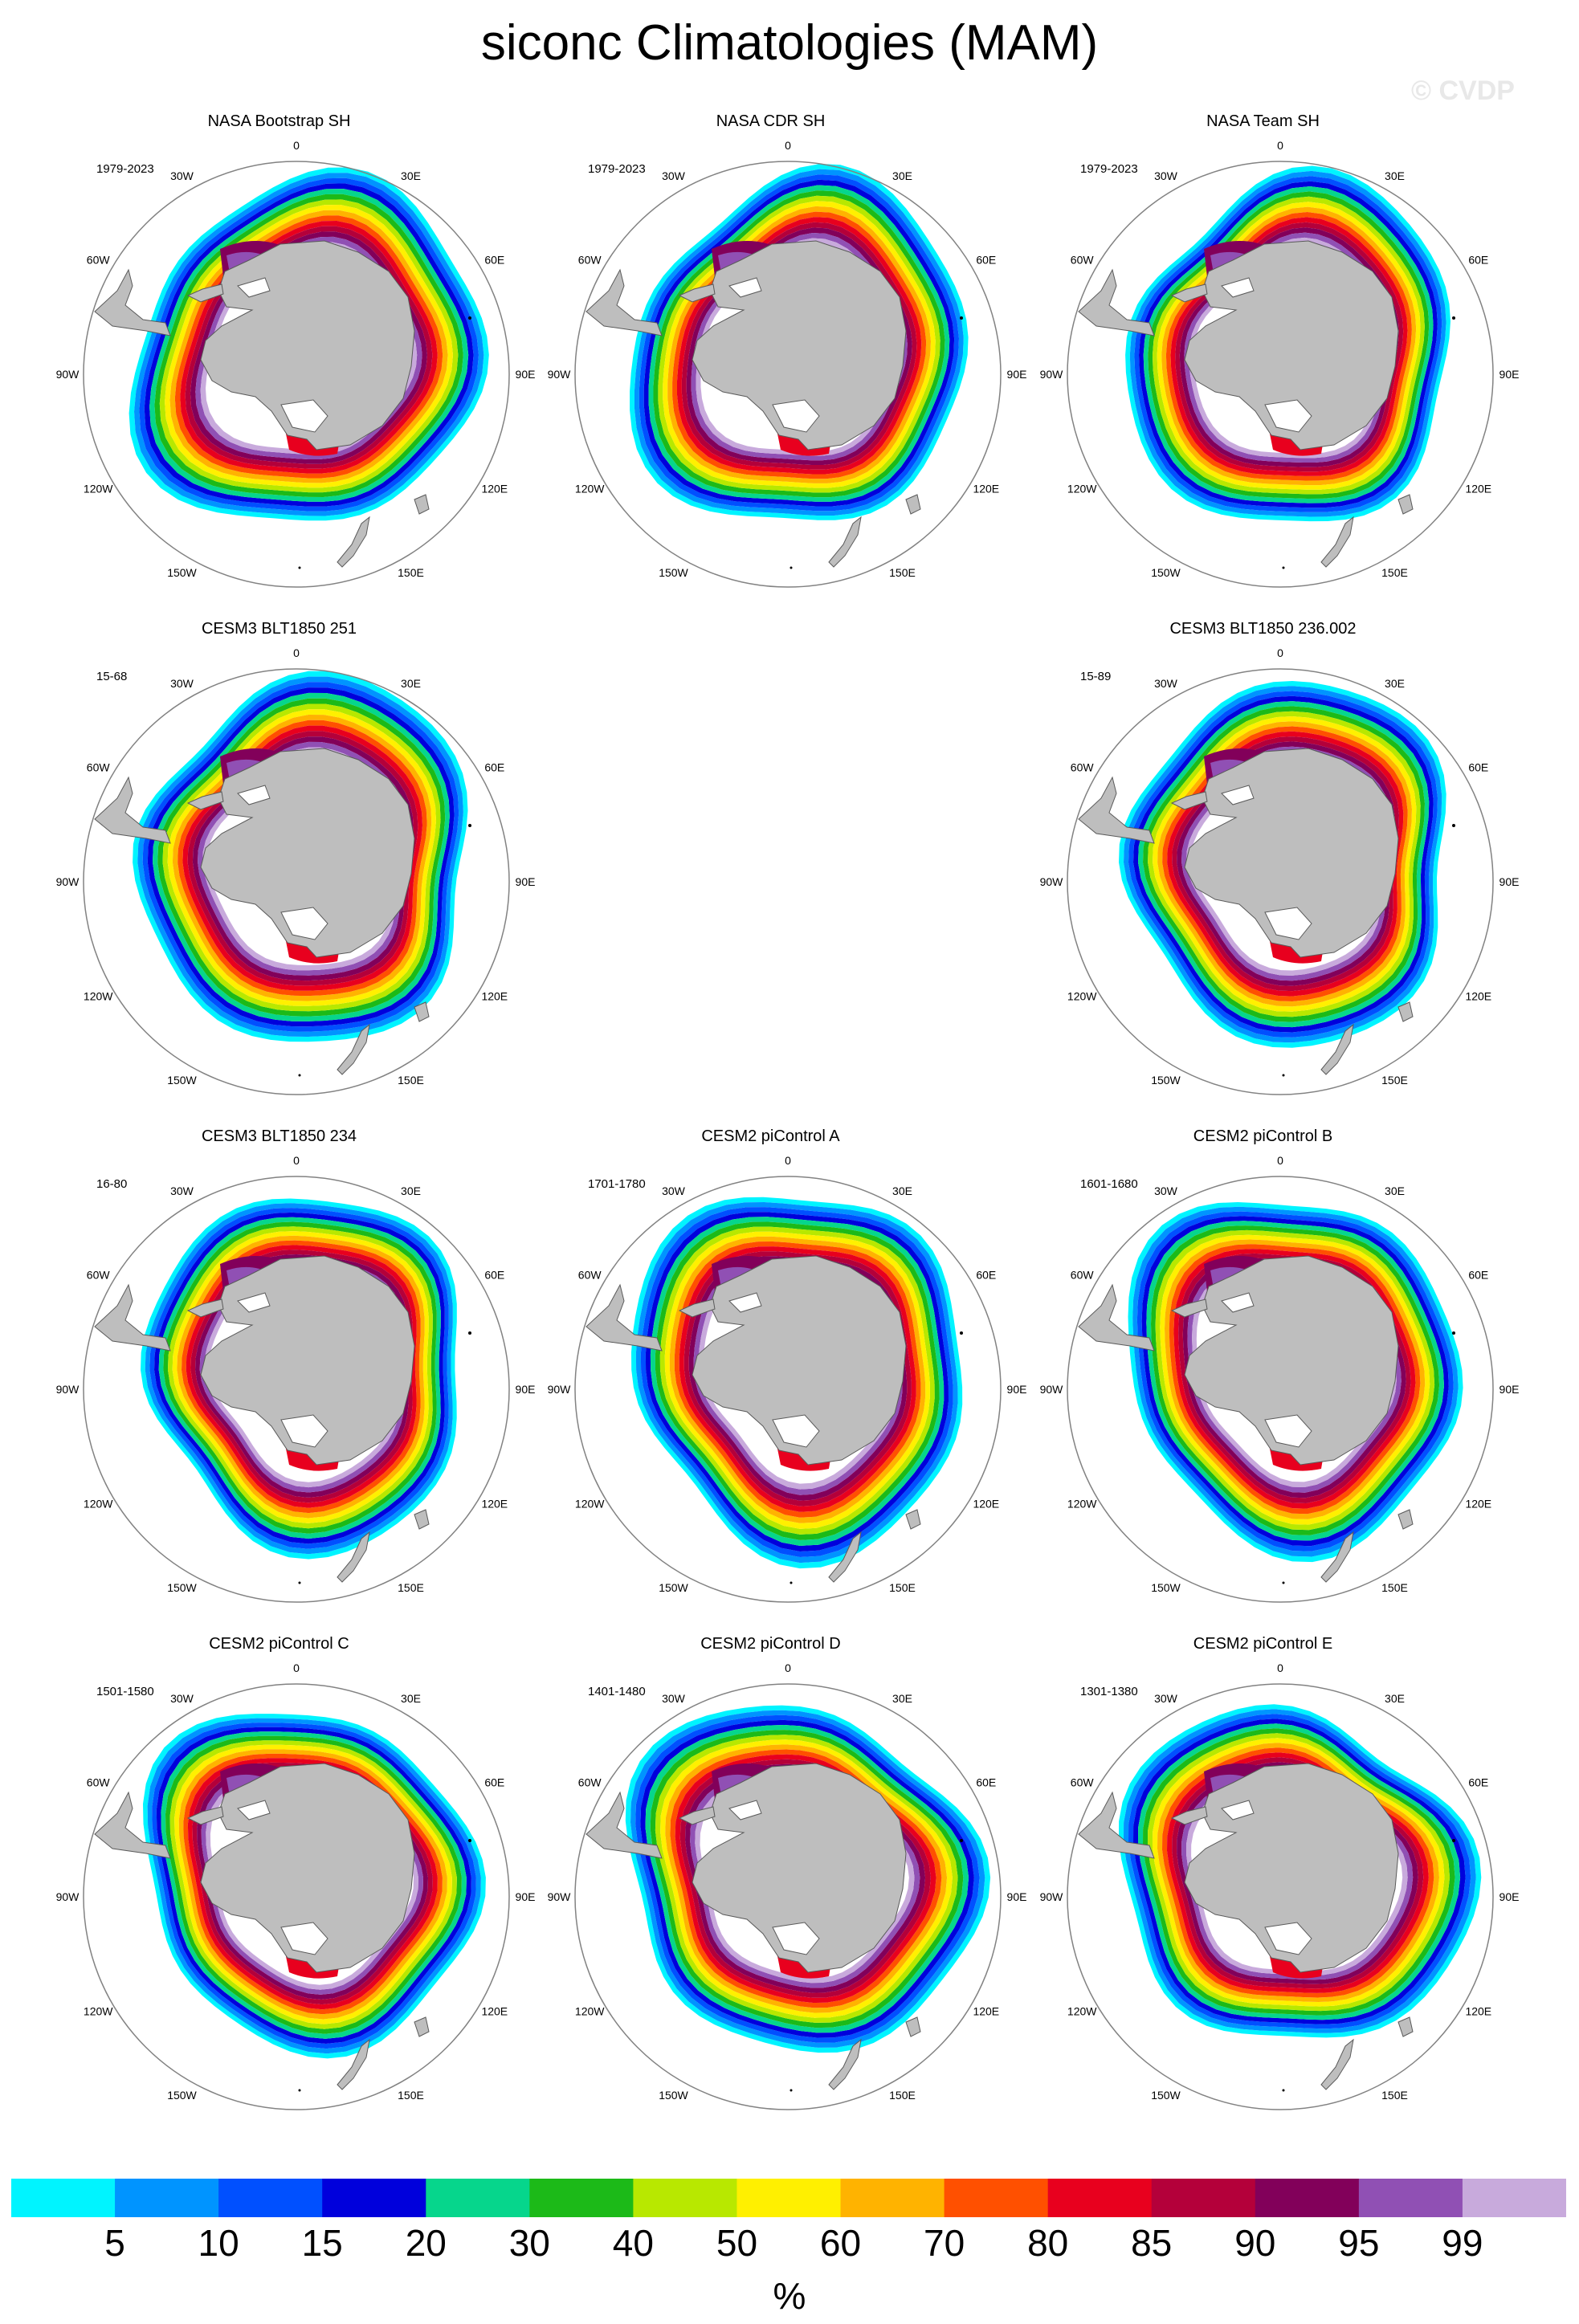 This screenshot has height=2324, width=1579. Describe the element at coordinates (279, 1136) in the screenshot. I see `panel-title: CESM3 BLT1850 234` at that location.